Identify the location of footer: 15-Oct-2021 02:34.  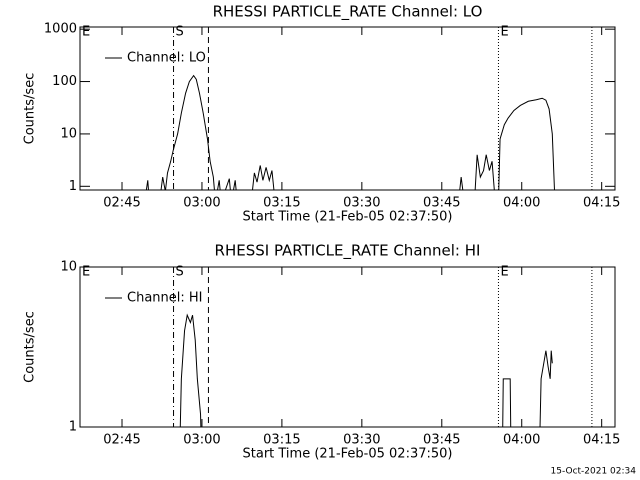
(594, 472).